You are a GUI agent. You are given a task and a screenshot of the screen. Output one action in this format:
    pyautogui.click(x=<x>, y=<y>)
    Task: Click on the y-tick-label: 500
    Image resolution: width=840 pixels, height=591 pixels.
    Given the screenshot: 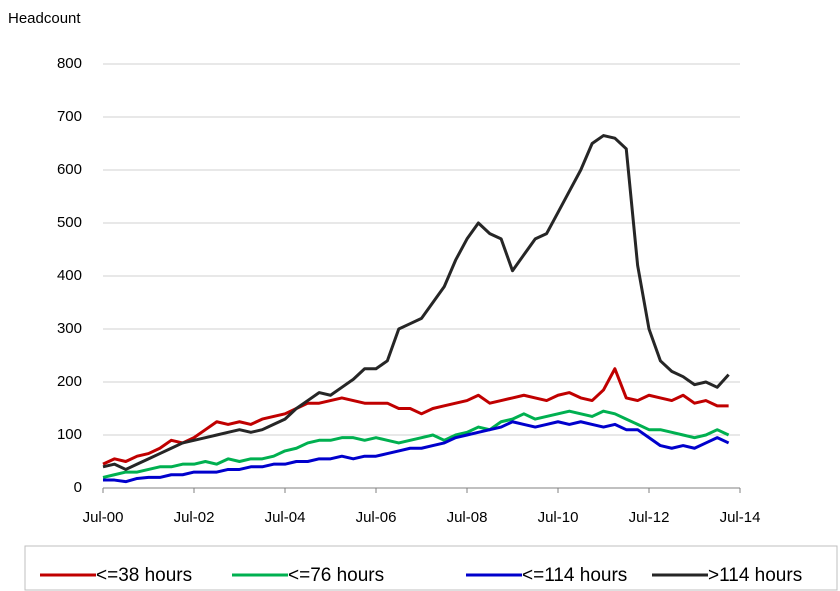 What is the action you would take?
    pyautogui.click(x=69, y=222)
    